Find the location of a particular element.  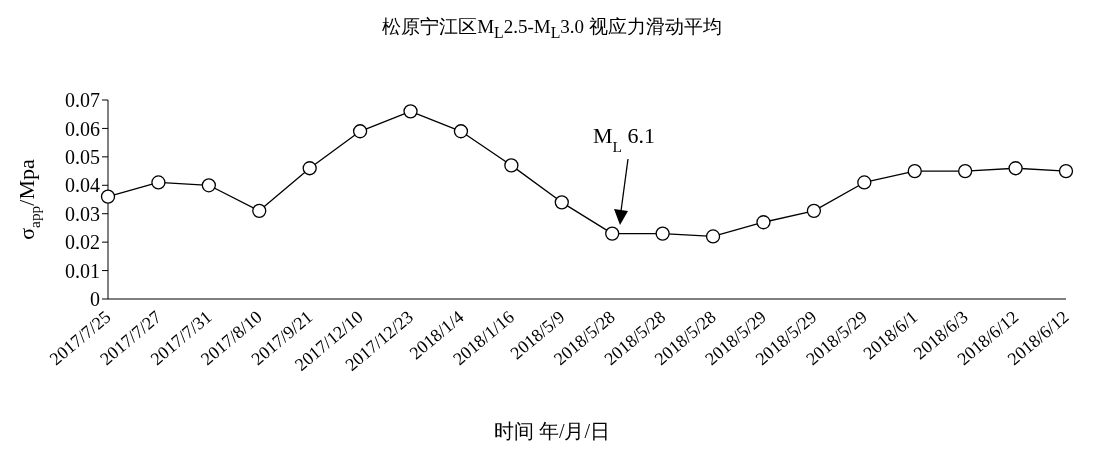

y-tick-label: 0.05 is located at coordinates (82, 156).